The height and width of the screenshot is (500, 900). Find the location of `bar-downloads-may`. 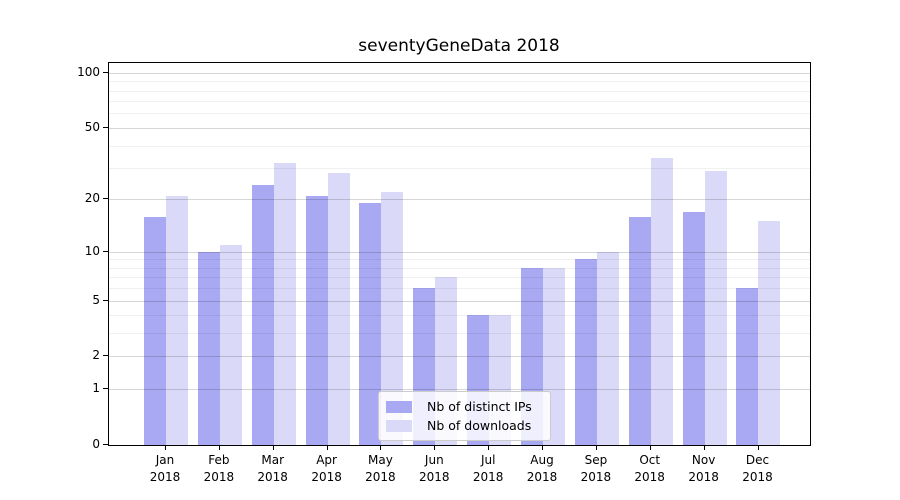

bar-downloads-may is located at coordinates (392, 318).